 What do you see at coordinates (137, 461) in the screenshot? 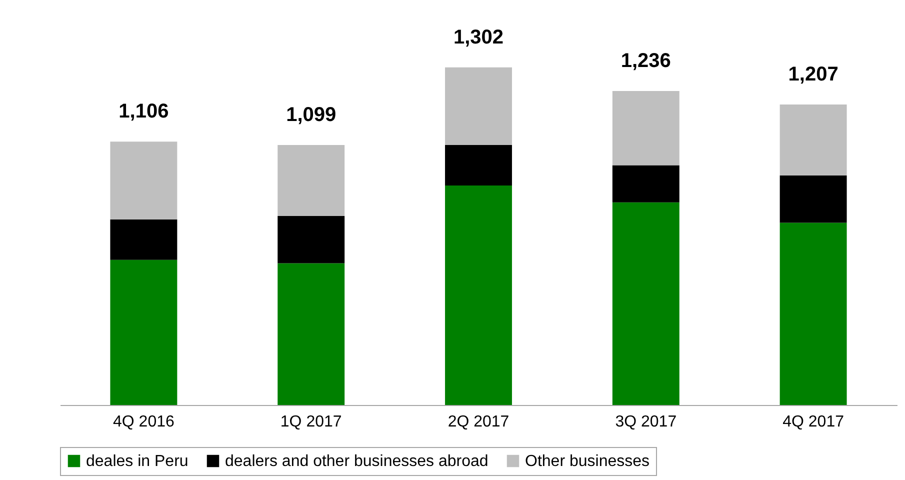
I see `legend-label: deales in Peru` at bounding box center [137, 461].